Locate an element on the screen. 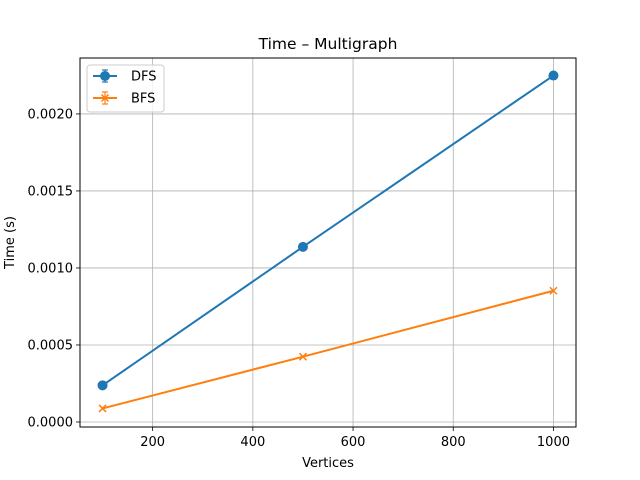 The height and width of the screenshot is (480, 640). x-tick-label: 800 is located at coordinates (453, 442).